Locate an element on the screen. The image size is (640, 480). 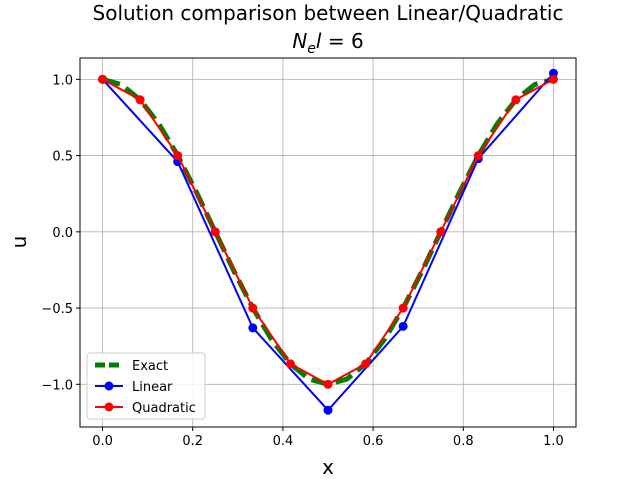
y-tick-label: 1.0 is located at coordinates (62, 80).